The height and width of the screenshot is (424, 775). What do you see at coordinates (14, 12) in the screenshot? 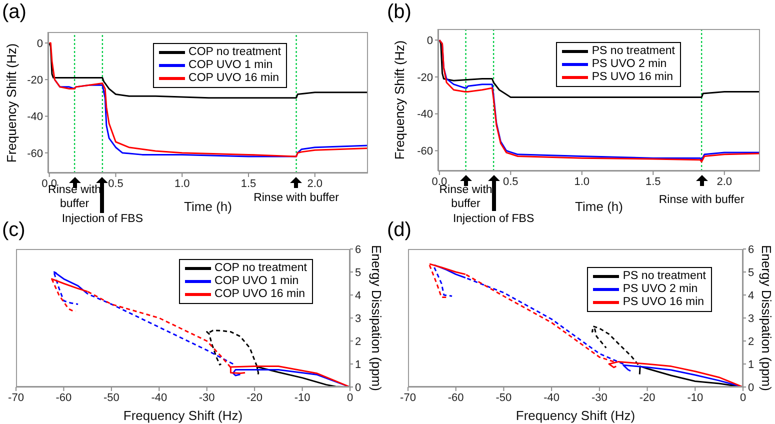
I see `chart-title: (a)` at bounding box center [14, 12].